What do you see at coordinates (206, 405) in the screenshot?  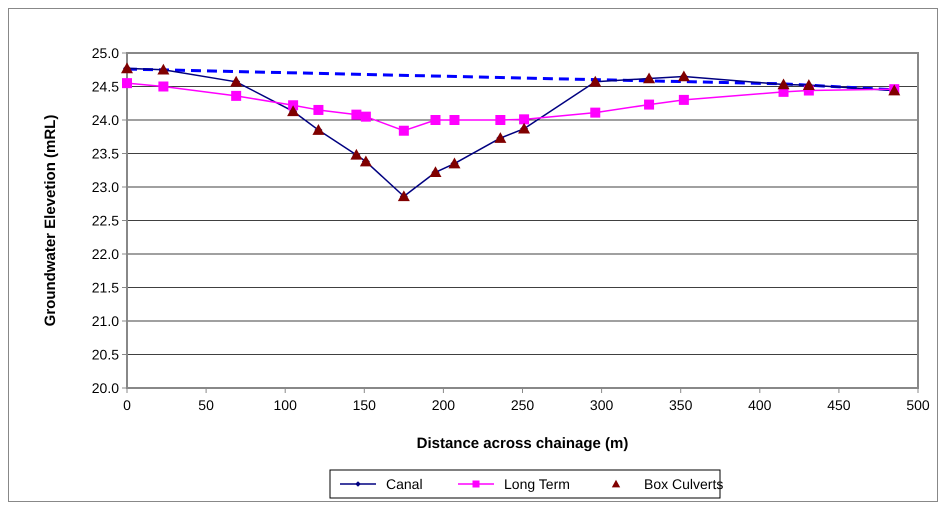 I see `x-tick-label: 50` at bounding box center [206, 405].